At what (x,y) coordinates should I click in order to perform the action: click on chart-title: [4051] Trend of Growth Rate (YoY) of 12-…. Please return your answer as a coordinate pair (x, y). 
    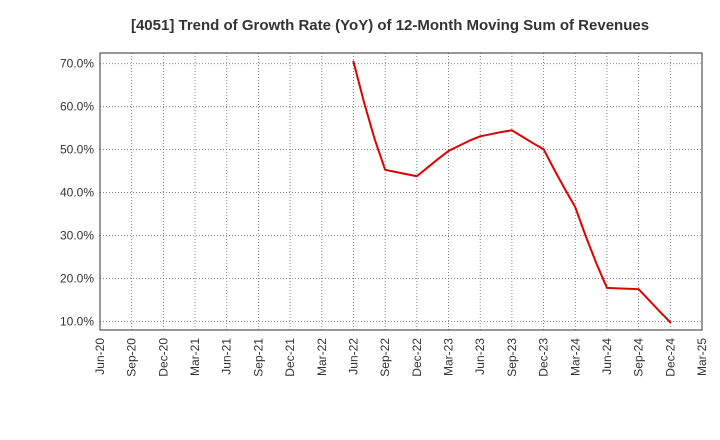
    Looking at the image, I should click on (390, 25).